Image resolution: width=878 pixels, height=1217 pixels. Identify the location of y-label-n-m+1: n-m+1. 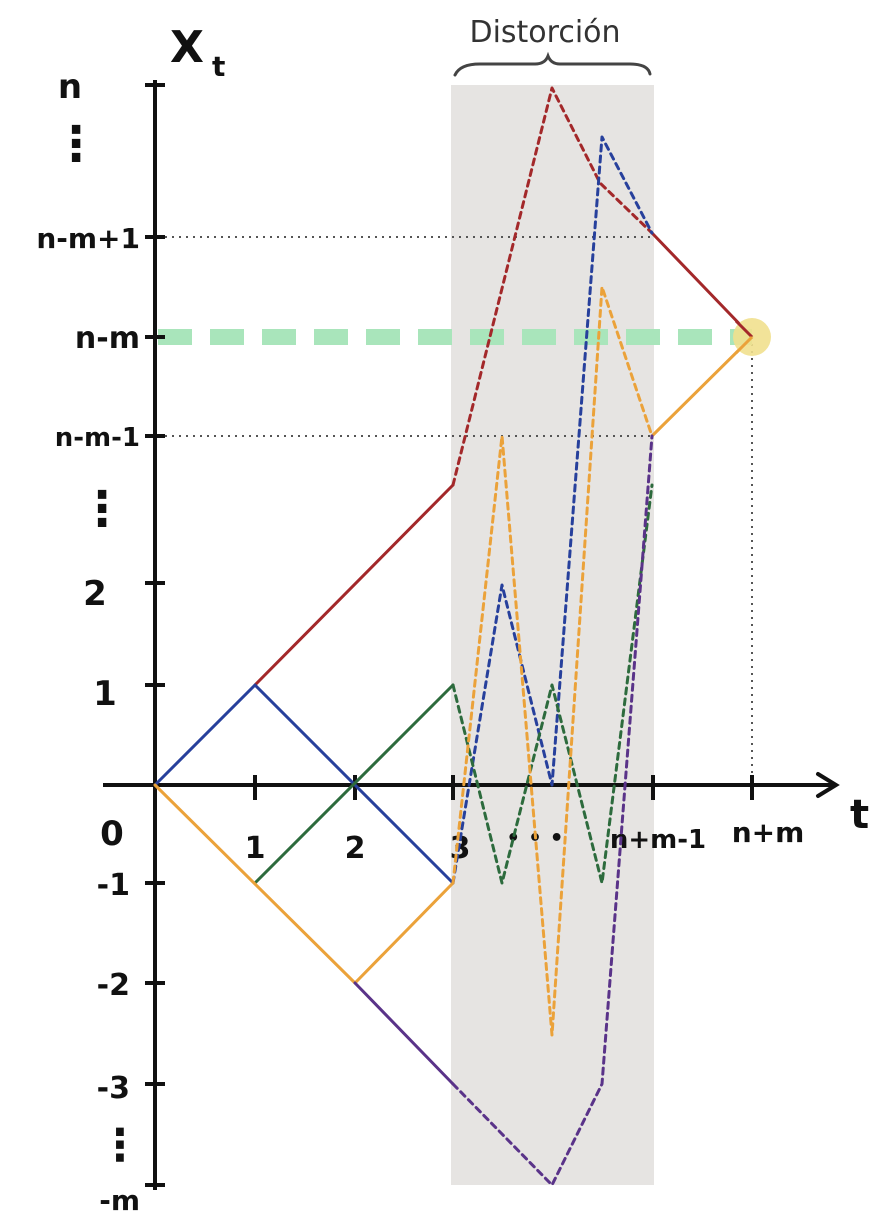
(88, 238).